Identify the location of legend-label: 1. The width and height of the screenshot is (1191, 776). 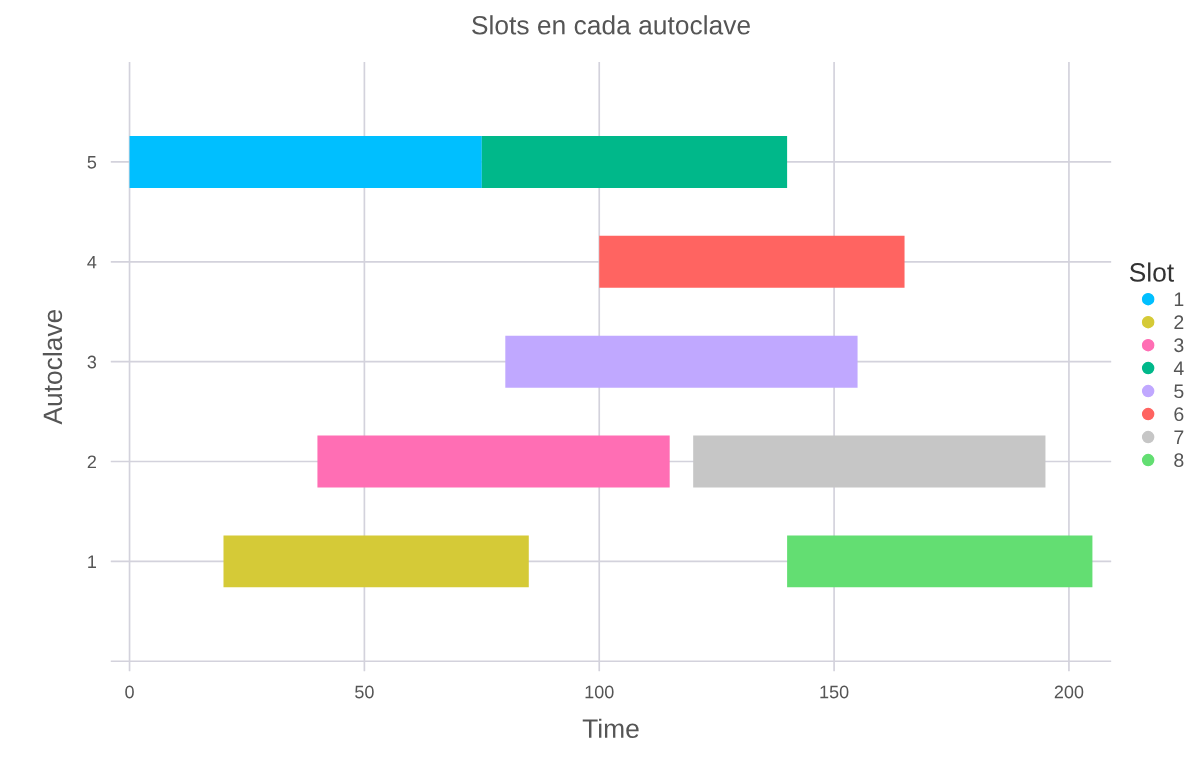
(1179, 299).